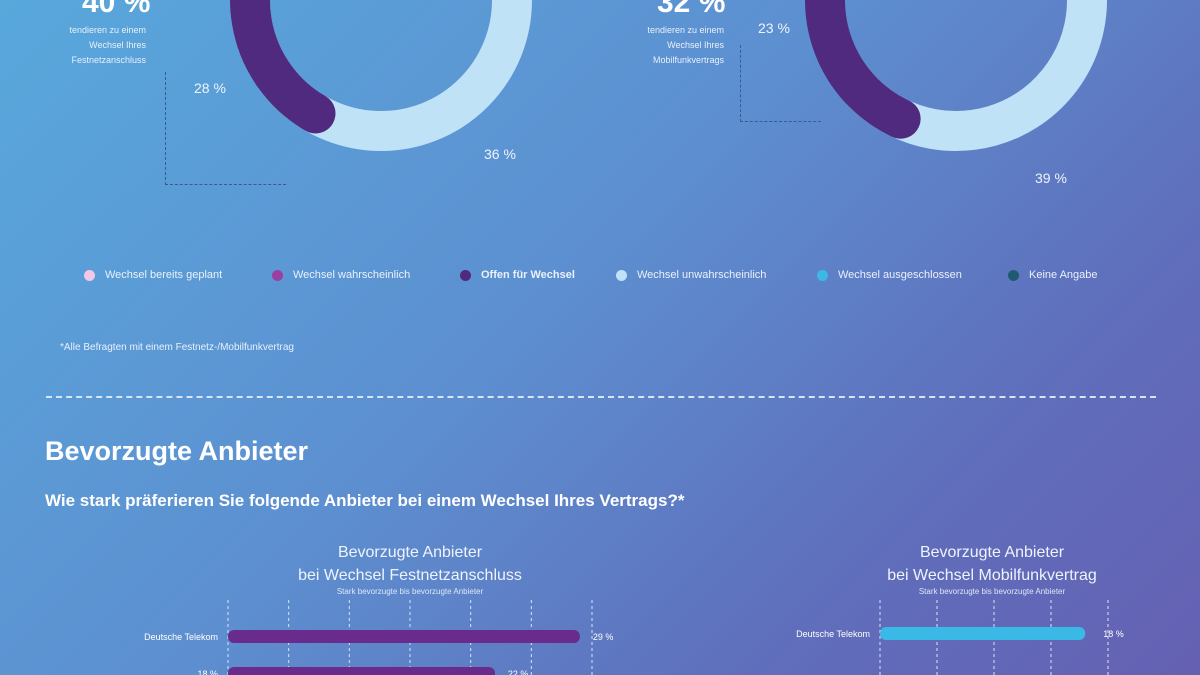 Image resolution: width=1200 pixels, height=675 pixels. I want to click on legend-item: Wechsel bereits geplant, so click(153, 275).